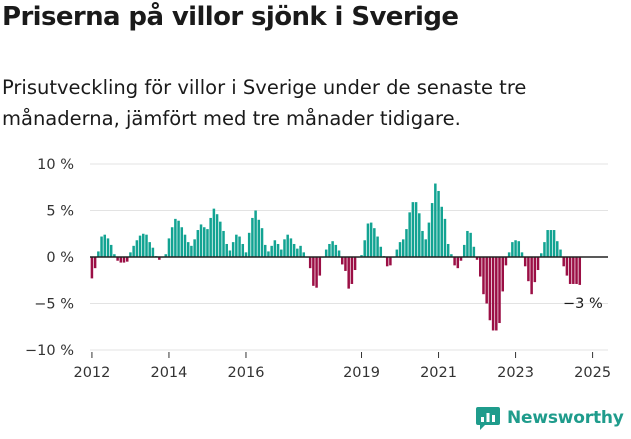  Describe the element at coordinates (60, 212) in the screenshot. I see `y-tick-label: 5 %` at that location.